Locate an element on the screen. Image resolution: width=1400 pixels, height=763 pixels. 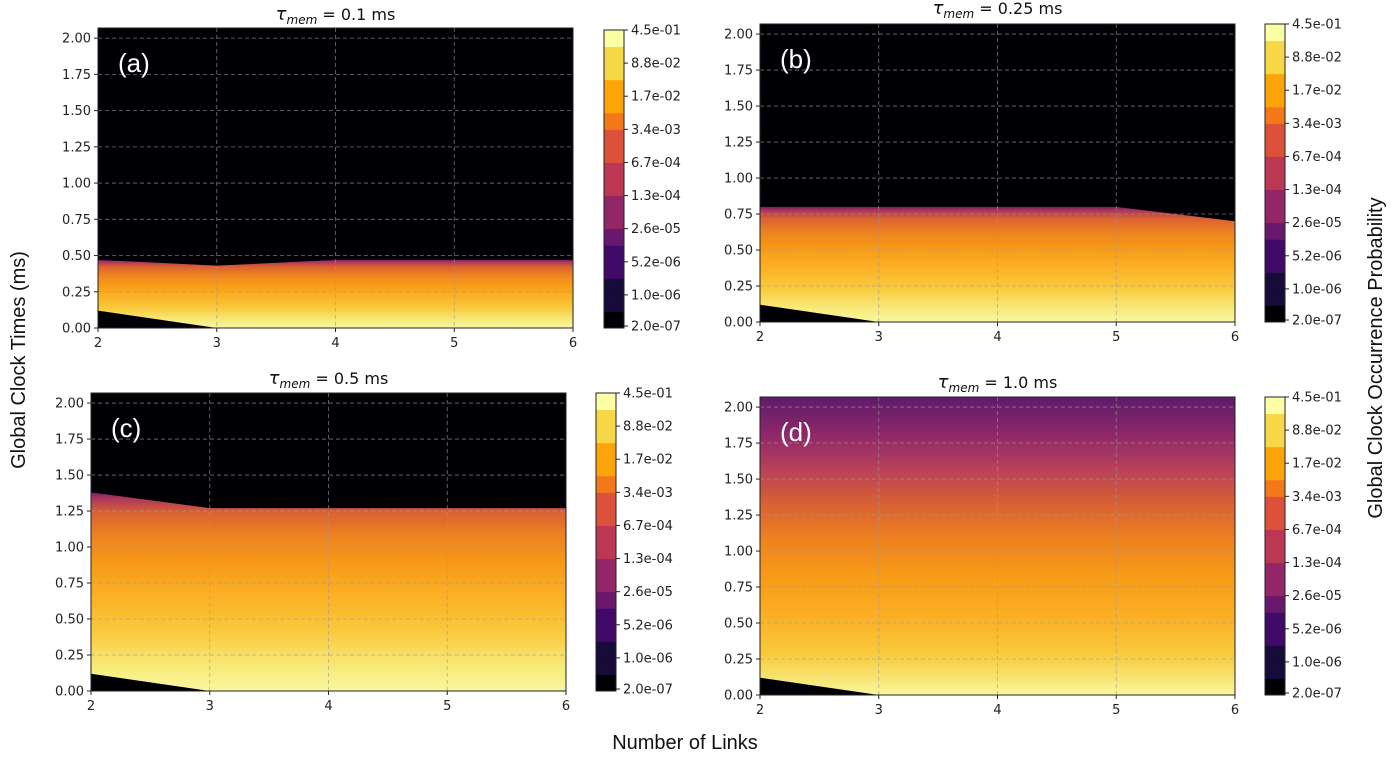
panel-title: τmem = 1.0 ms is located at coordinates (998, 383).